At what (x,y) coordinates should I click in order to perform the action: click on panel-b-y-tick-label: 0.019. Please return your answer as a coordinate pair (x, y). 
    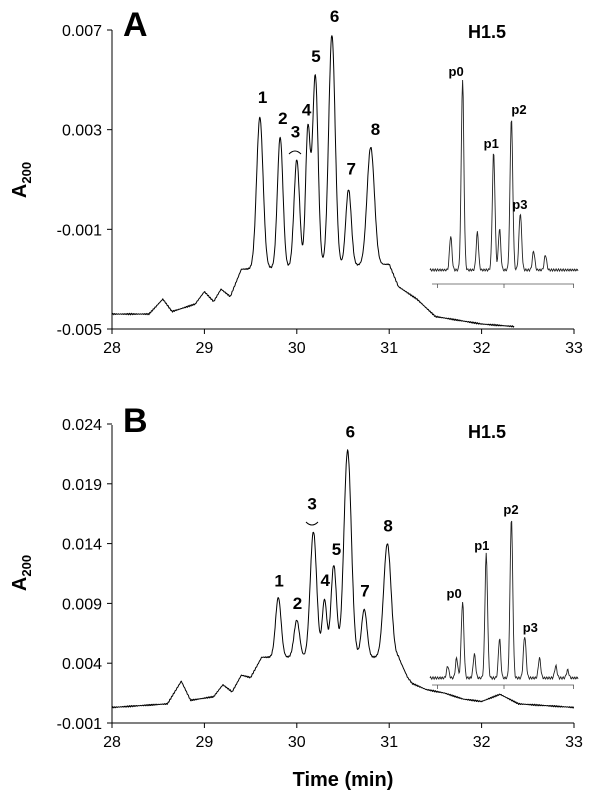
    Looking at the image, I should click on (82, 485).